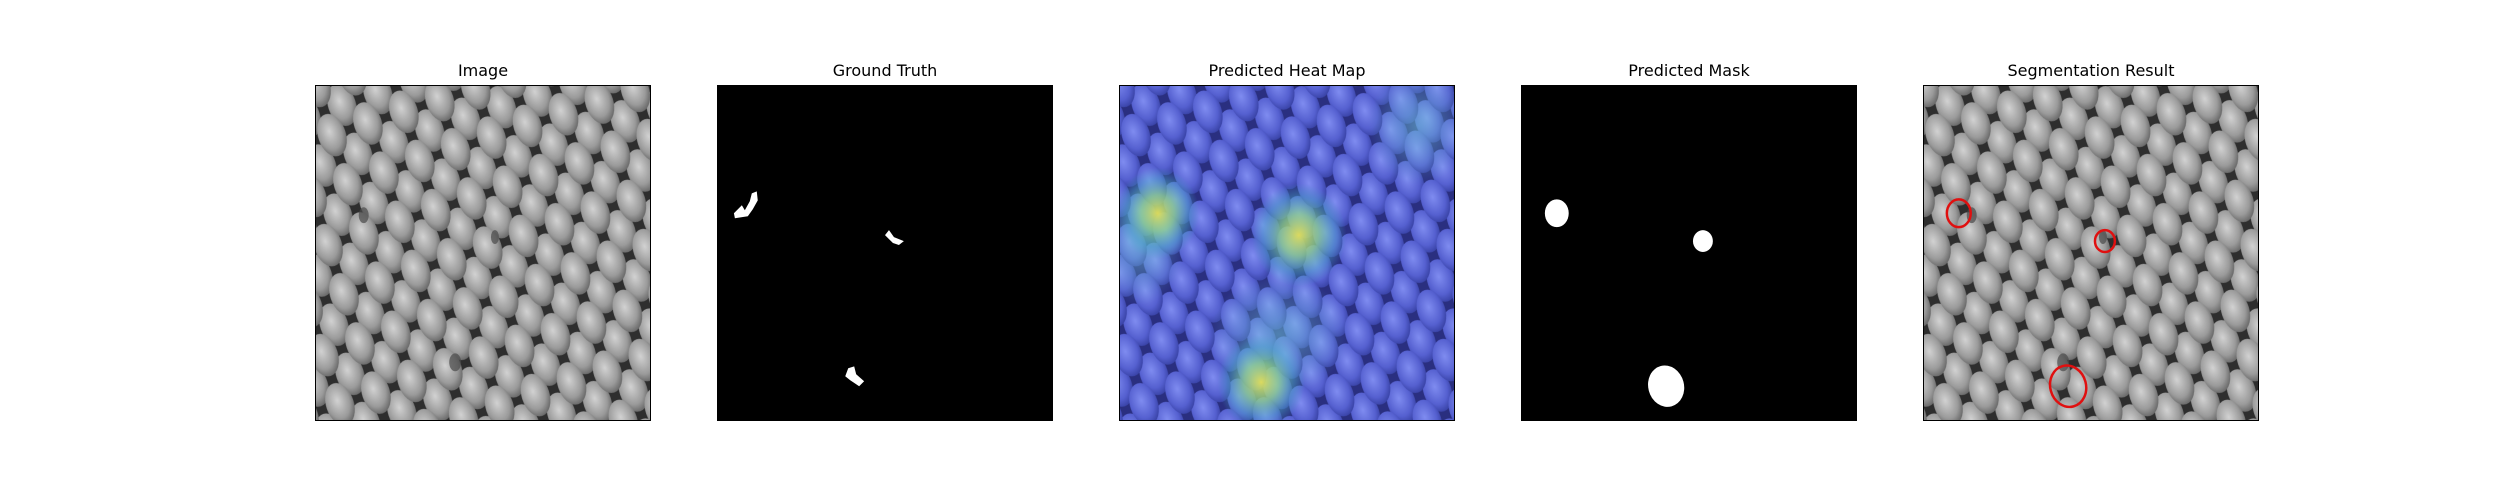 The height and width of the screenshot is (500, 2500). What do you see at coordinates (2091, 70) in the screenshot?
I see `panel-title: Segmentation Result` at bounding box center [2091, 70].